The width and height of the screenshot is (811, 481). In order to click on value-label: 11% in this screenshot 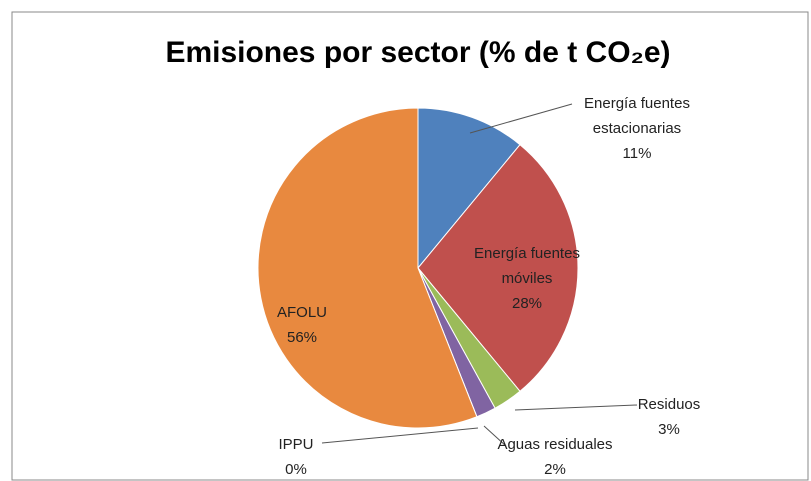, I will do `click(637, 153)`.